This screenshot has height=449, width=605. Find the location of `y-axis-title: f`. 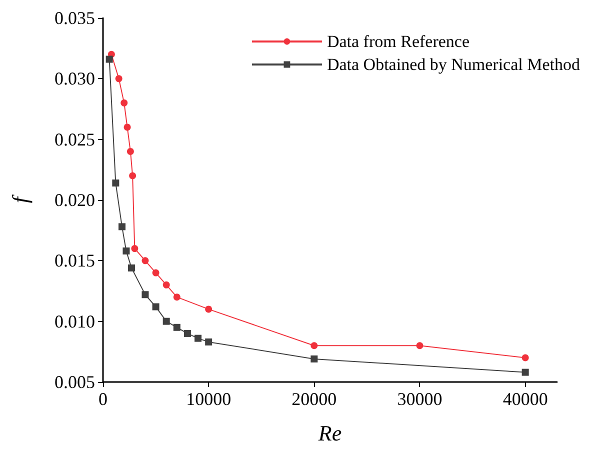

y-axis-title: f is located at coordinates (20, 199).